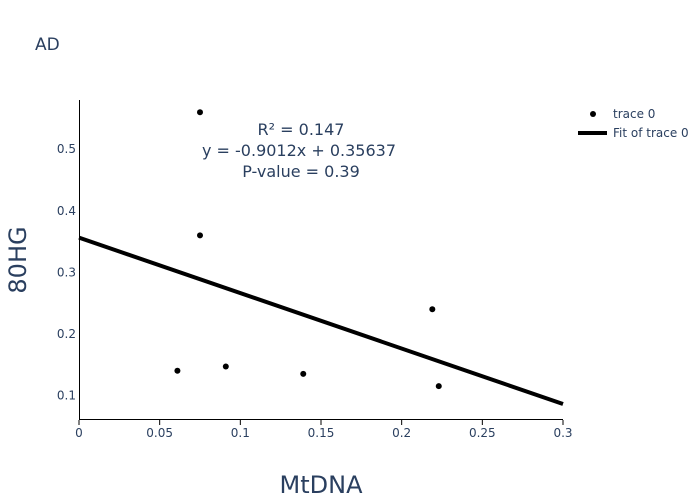 This screenshot has height=500, width=700. I want to click on y-tick-label: 0.1, so click(66, 395).